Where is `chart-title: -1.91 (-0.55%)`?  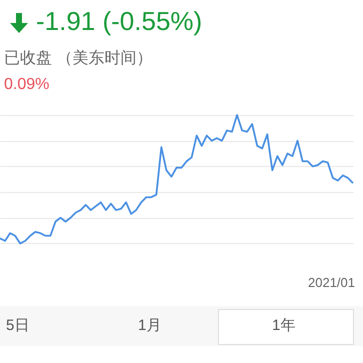
chart-title: -1.91 (-0.55%) is located at coordinates (119, 21).